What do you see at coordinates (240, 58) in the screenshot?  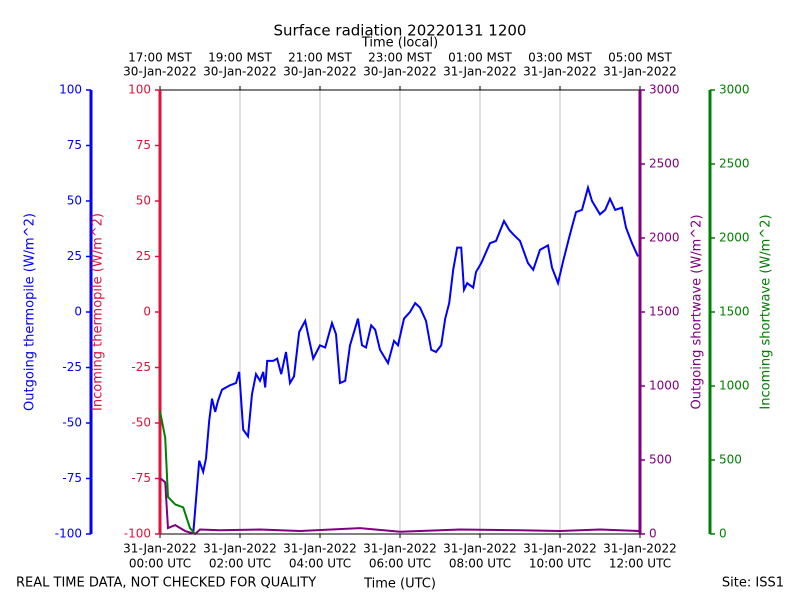 I see `x-tick-label: 19:00 MST` at bounding box center [240, 58].